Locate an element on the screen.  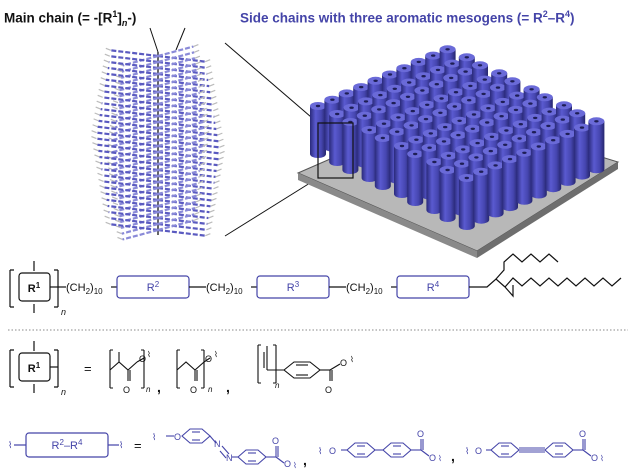
r1-def-n: n is located at coordinates (63, 392).